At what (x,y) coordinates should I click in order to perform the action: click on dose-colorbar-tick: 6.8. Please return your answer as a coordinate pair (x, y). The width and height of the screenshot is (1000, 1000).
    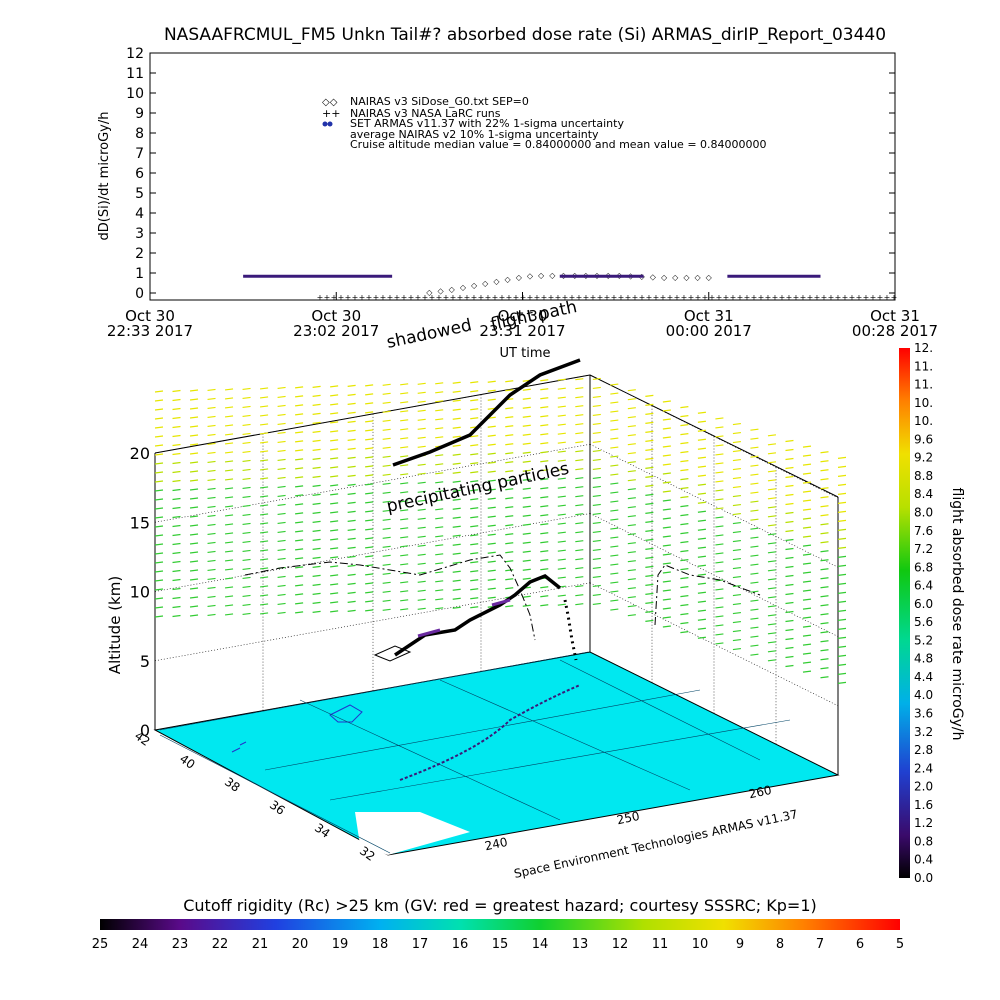
    Looking at the image, I should click on (923, 567).